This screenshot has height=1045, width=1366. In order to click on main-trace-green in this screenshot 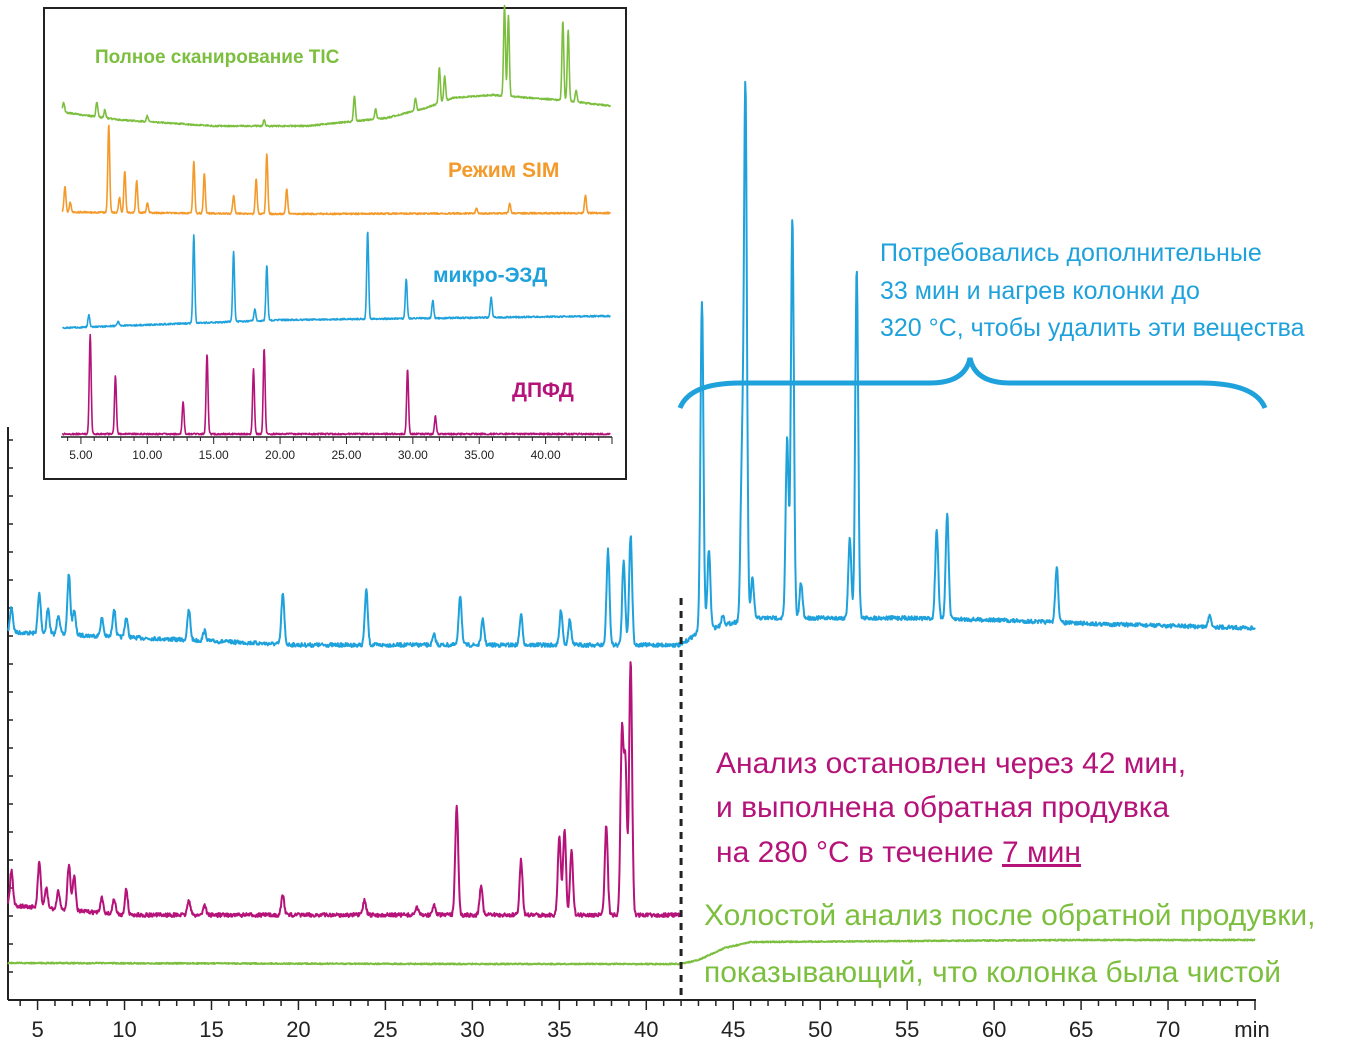, I will do `click(631, 952)`.